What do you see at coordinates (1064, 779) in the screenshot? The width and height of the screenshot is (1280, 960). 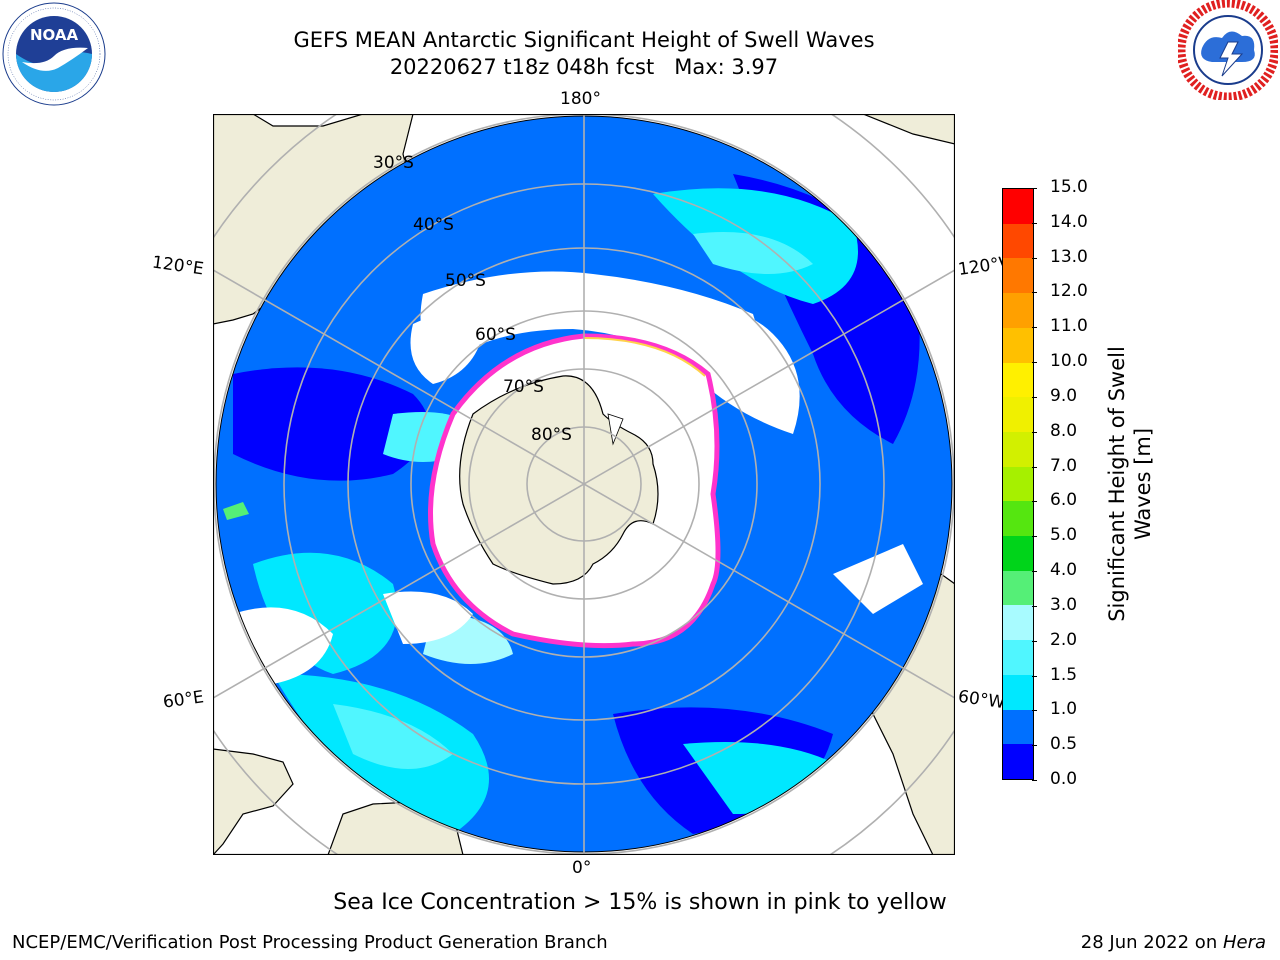 I see `colorbar-tick-label: 0.0` at bounding box center [1064, 779].